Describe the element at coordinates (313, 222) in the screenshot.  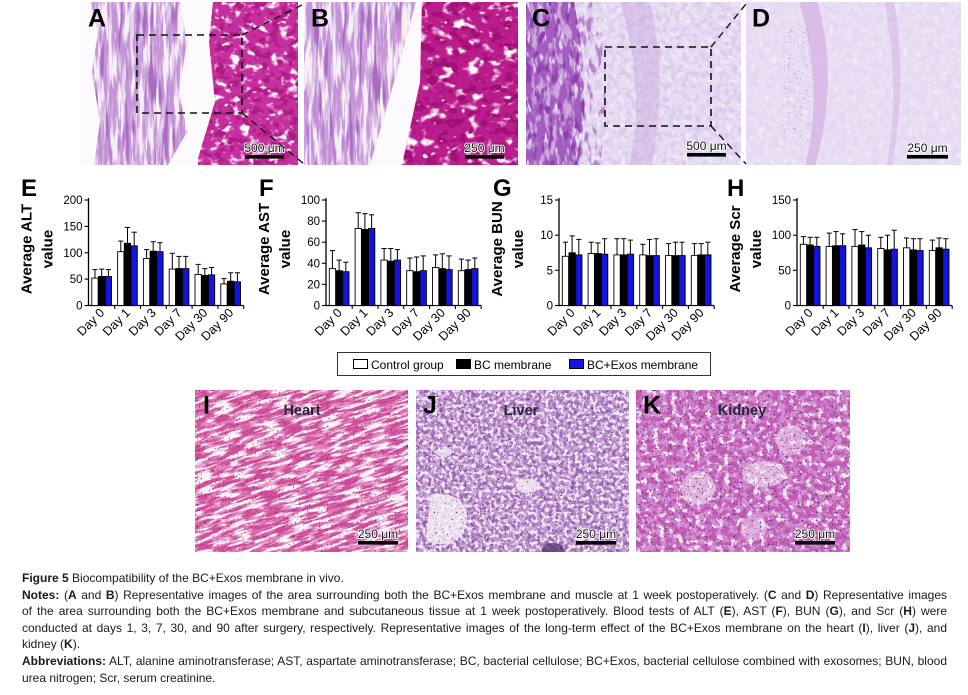
I see `svg-text: 80` at that location.